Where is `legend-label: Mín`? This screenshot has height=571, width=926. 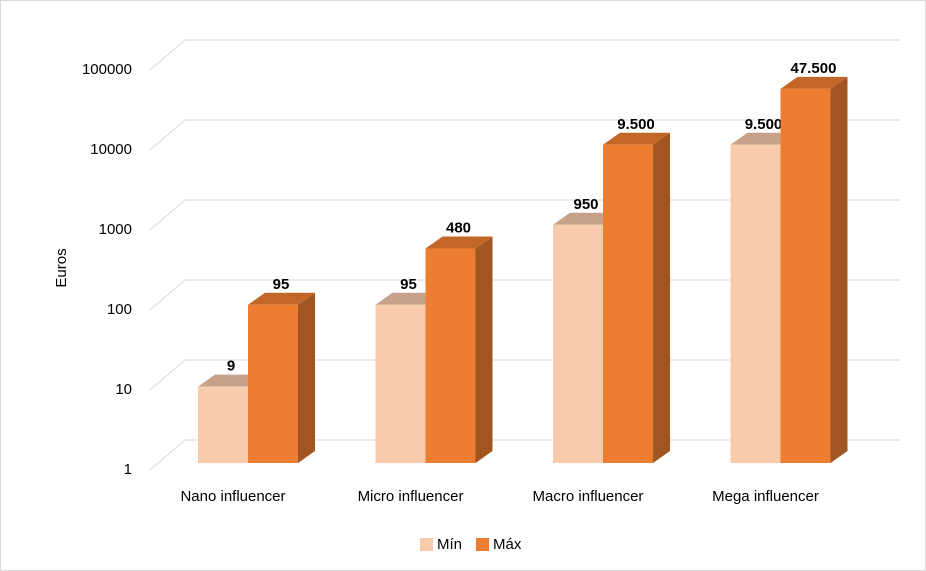 legend-label: Mín is located at coordinates (449, 544).